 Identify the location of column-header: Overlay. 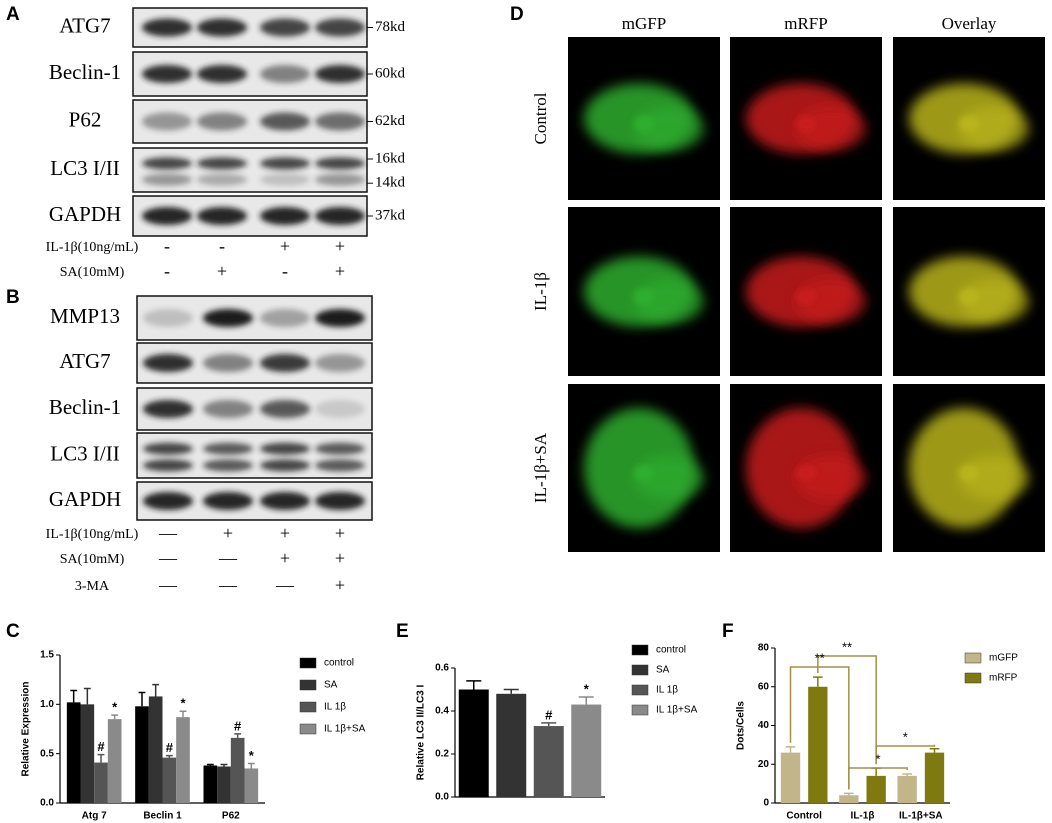
(969, 23).